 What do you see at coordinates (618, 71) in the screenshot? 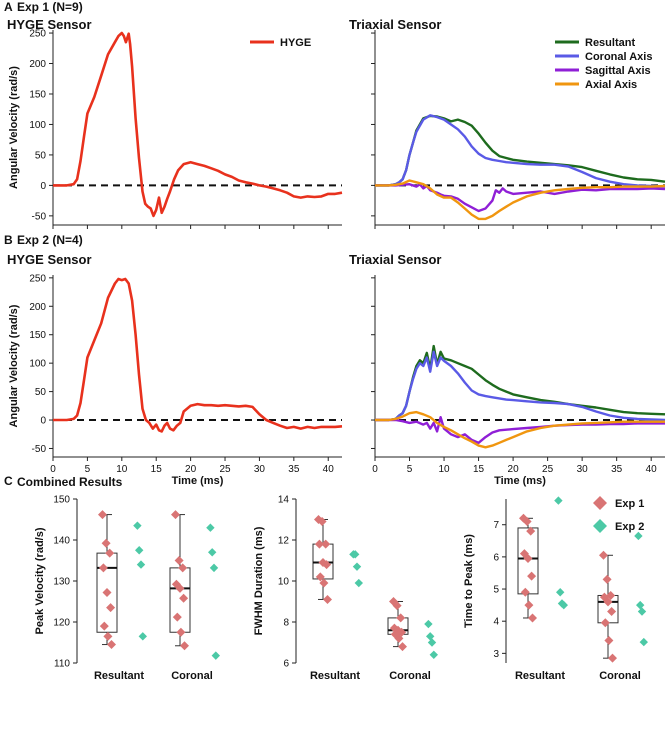
I see `exp1-triaxial-legend-label: Sagittal Axis` at bounding box center [618, 71].